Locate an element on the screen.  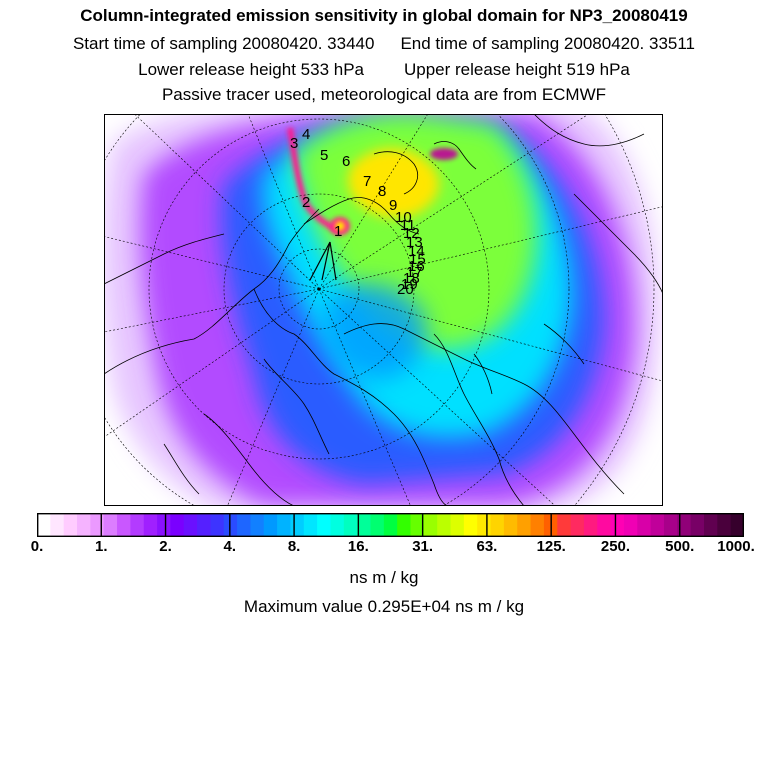
trajectory-label: 10 is located at coordinates (403, 217).